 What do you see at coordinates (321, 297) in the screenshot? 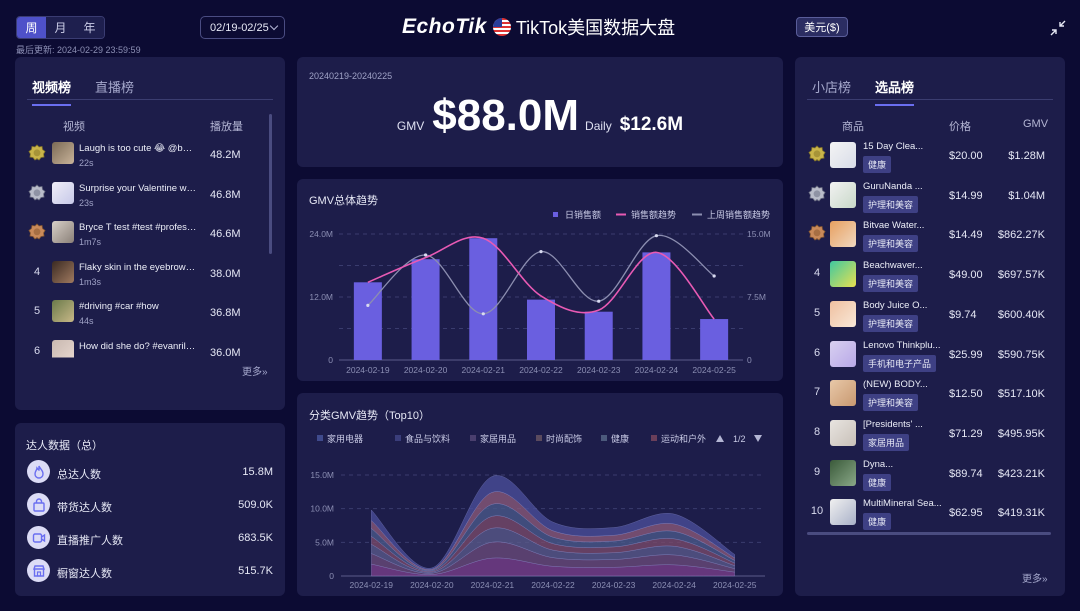
I see `y-tick-label: 12.0M` at bounding box center [321, 297].